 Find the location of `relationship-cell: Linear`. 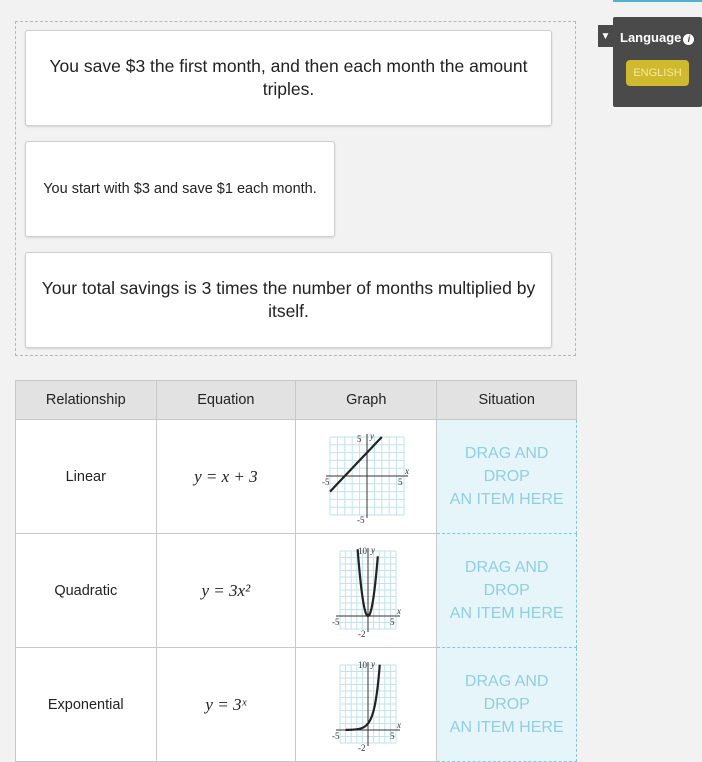

relationship-cell: Linear is located at coordinates (86, 476).